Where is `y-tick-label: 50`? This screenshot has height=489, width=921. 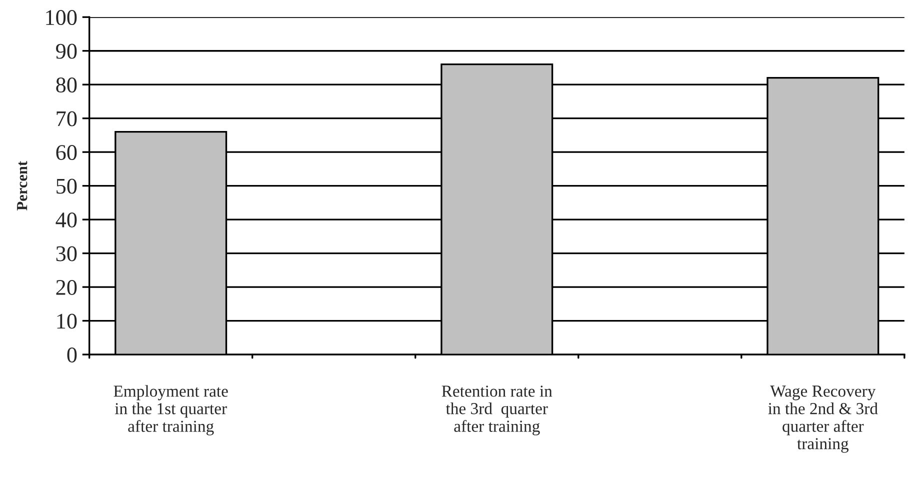 y-tick-label: 50 is located at coordinates (66, 186).